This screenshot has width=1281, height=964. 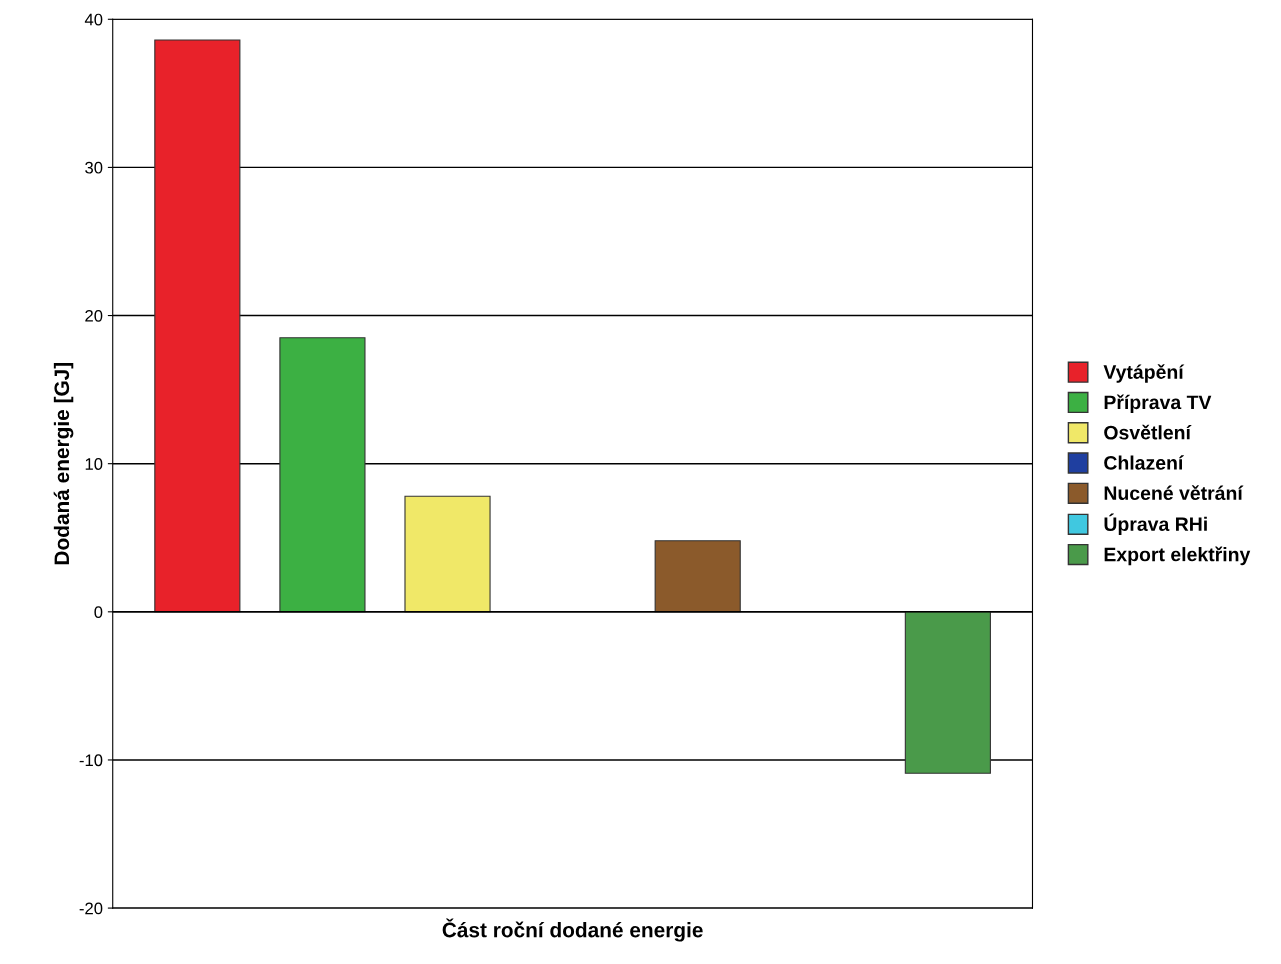 What do you see at coordinates (93, 19) in the screenshot?
I see `y-tick-label: 40` at bounding box center [93, 19].